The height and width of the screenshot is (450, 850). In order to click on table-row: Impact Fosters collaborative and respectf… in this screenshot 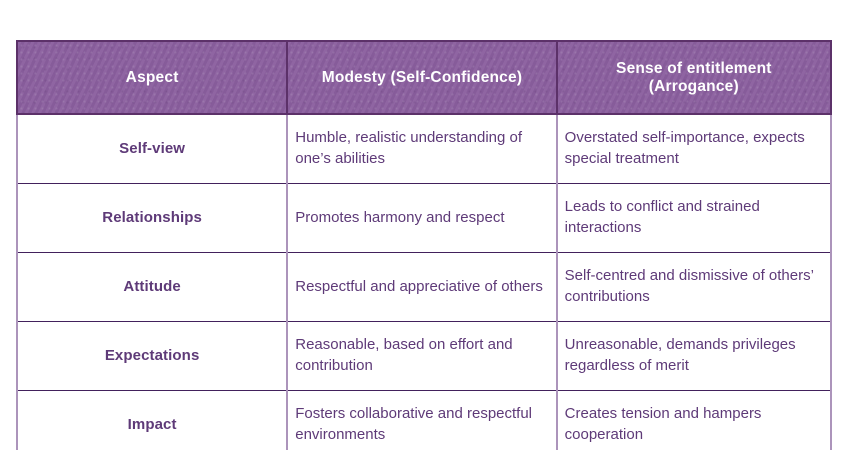, I will do `click(424, 420)`.